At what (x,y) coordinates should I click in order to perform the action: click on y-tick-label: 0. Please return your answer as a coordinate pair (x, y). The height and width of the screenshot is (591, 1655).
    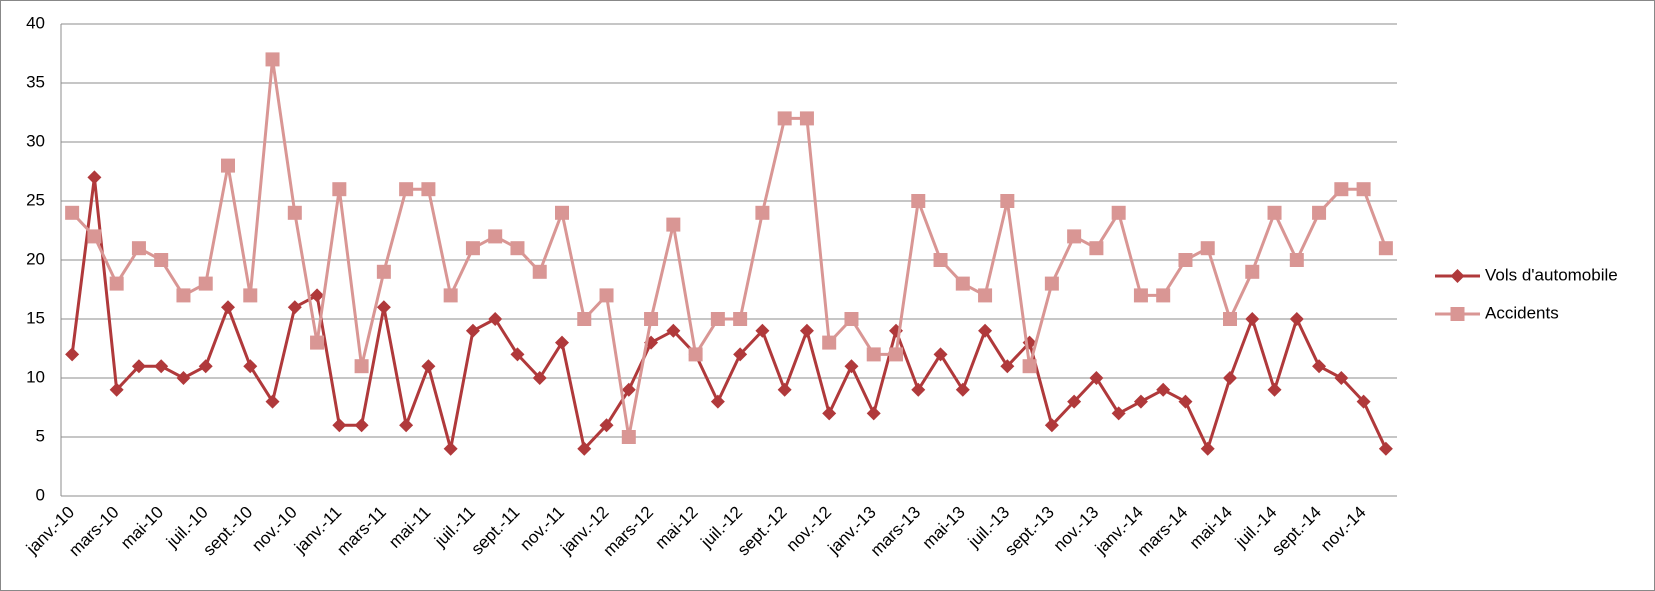
    Looking at the image, I should click on (40, 494).